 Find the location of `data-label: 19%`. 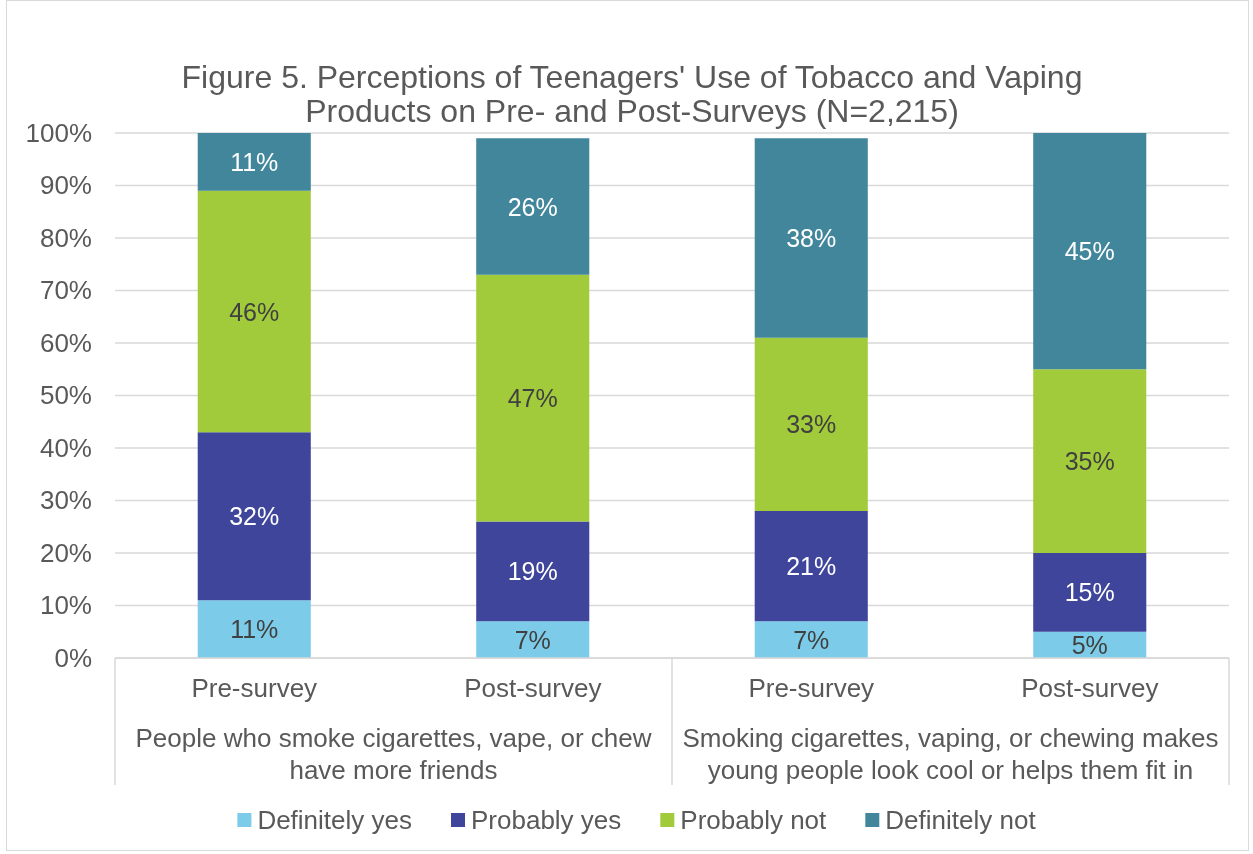

data-label: 19% is located at coordinates (532, 571).